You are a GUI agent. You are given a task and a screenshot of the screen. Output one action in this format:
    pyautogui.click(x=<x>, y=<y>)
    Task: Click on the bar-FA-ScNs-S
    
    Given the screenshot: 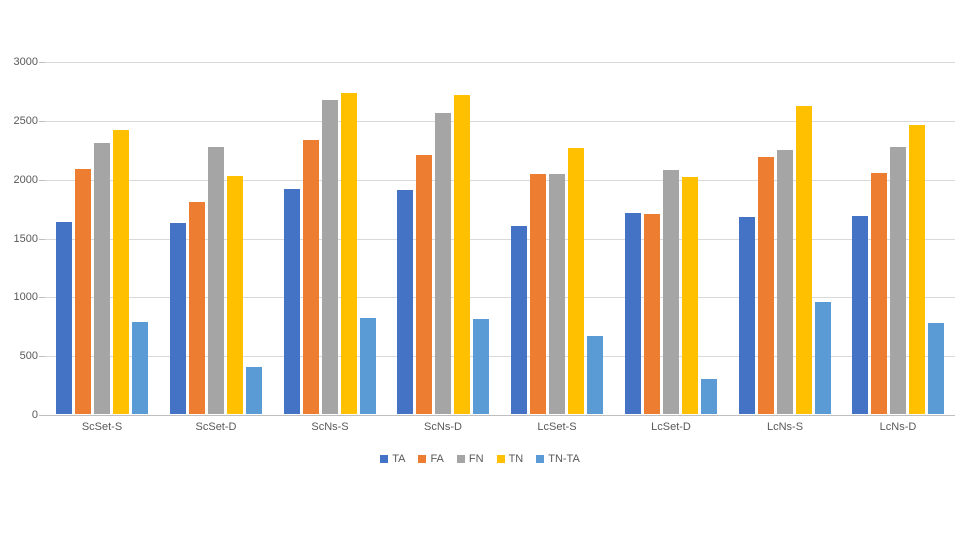 What is the action you would take?
    pyautogui.click(x=311, y=277)
    